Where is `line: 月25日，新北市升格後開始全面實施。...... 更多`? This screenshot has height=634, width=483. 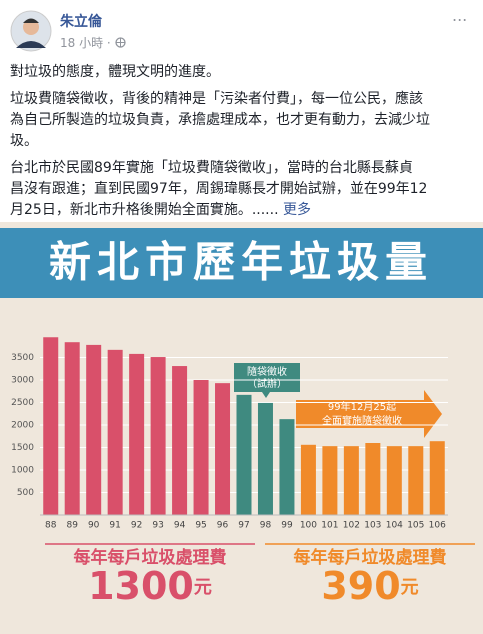 line: 月25日，新北市升格後開始全面實施。...... 更多 is located at coordinates (220, 210).